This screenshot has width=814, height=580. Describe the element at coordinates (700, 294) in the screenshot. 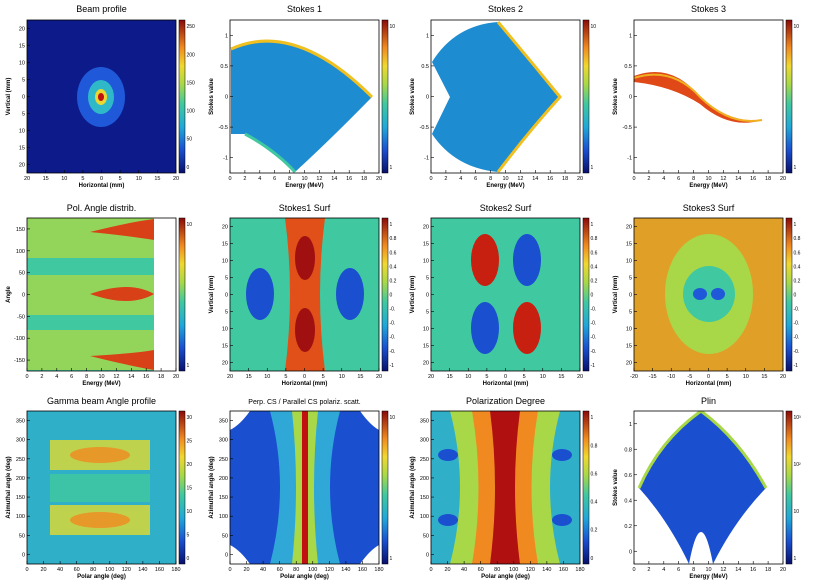

I see `stokes3-blue-left` at that location.